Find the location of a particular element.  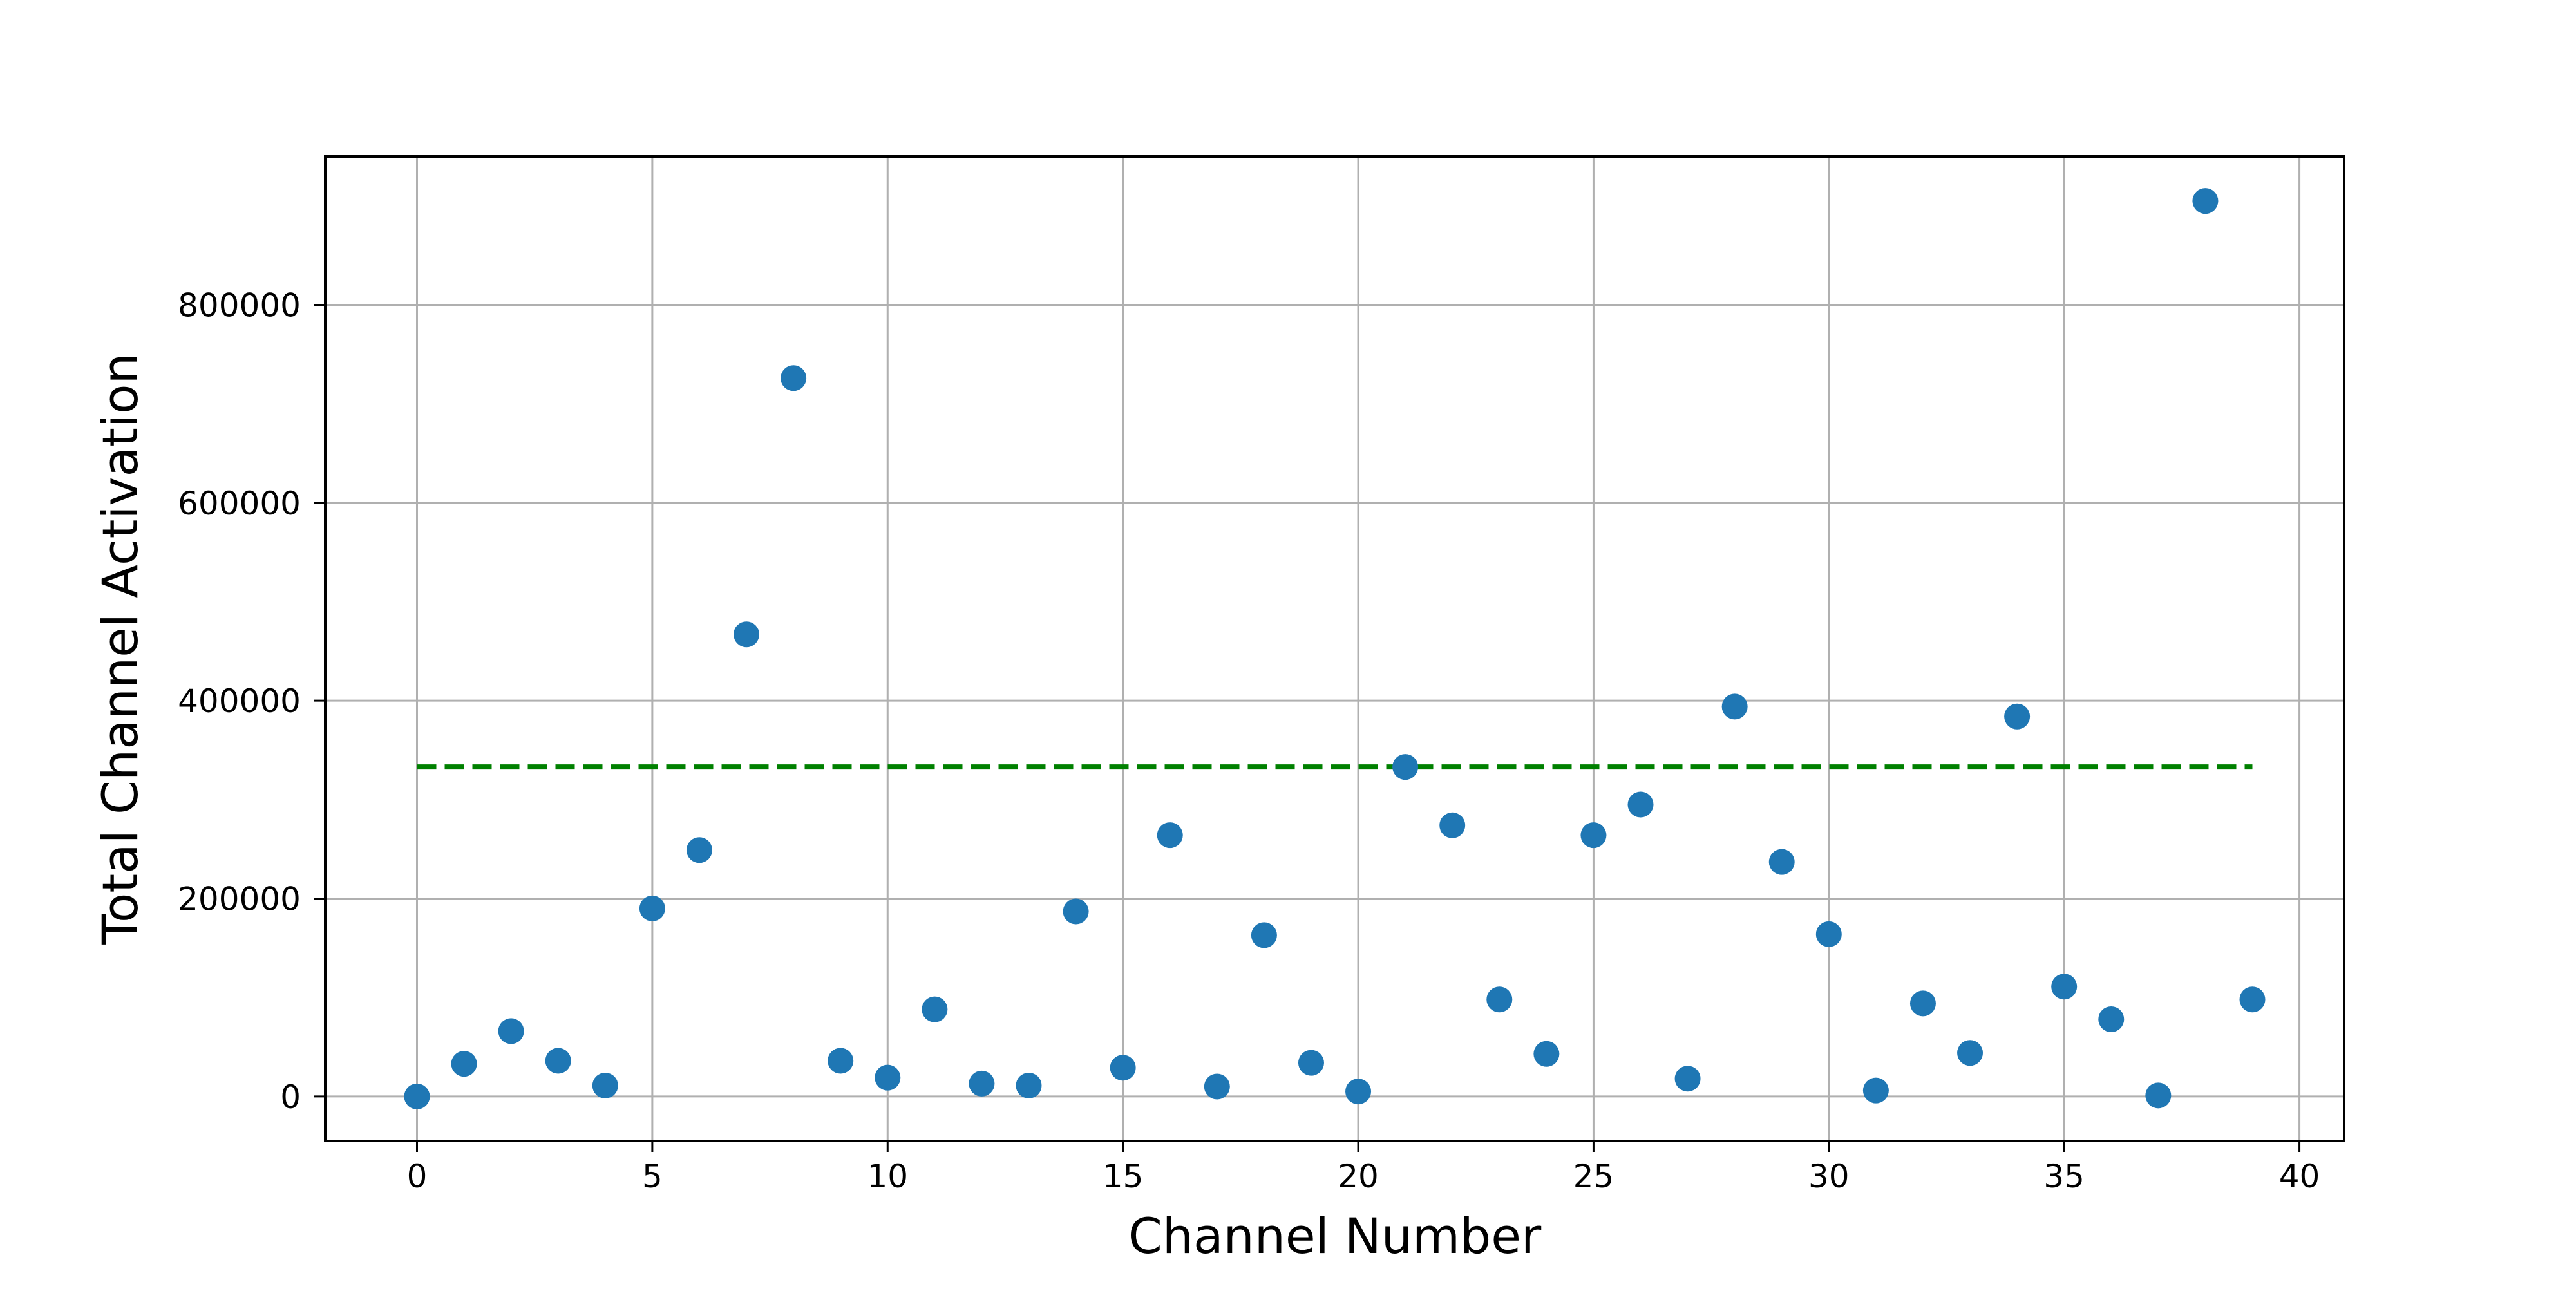

x-tick-label: 20 is located at coordinates (1358, 1176).